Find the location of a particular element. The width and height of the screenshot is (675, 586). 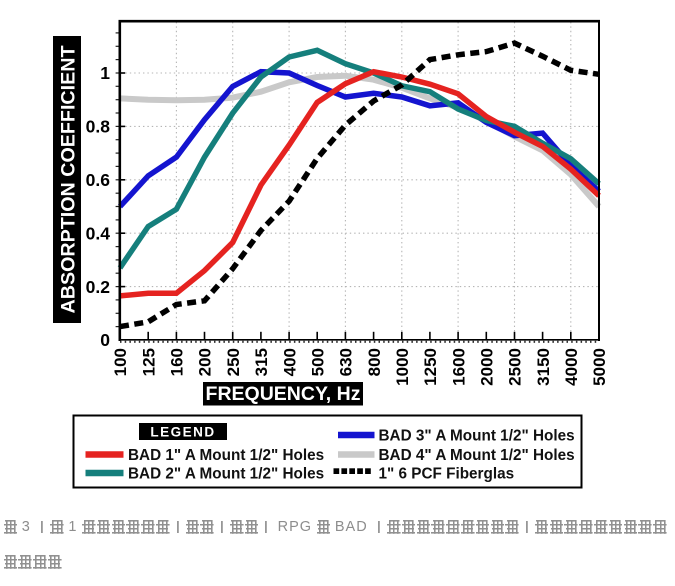

svg-text: 0.8 is located at coordinates (98, 127).